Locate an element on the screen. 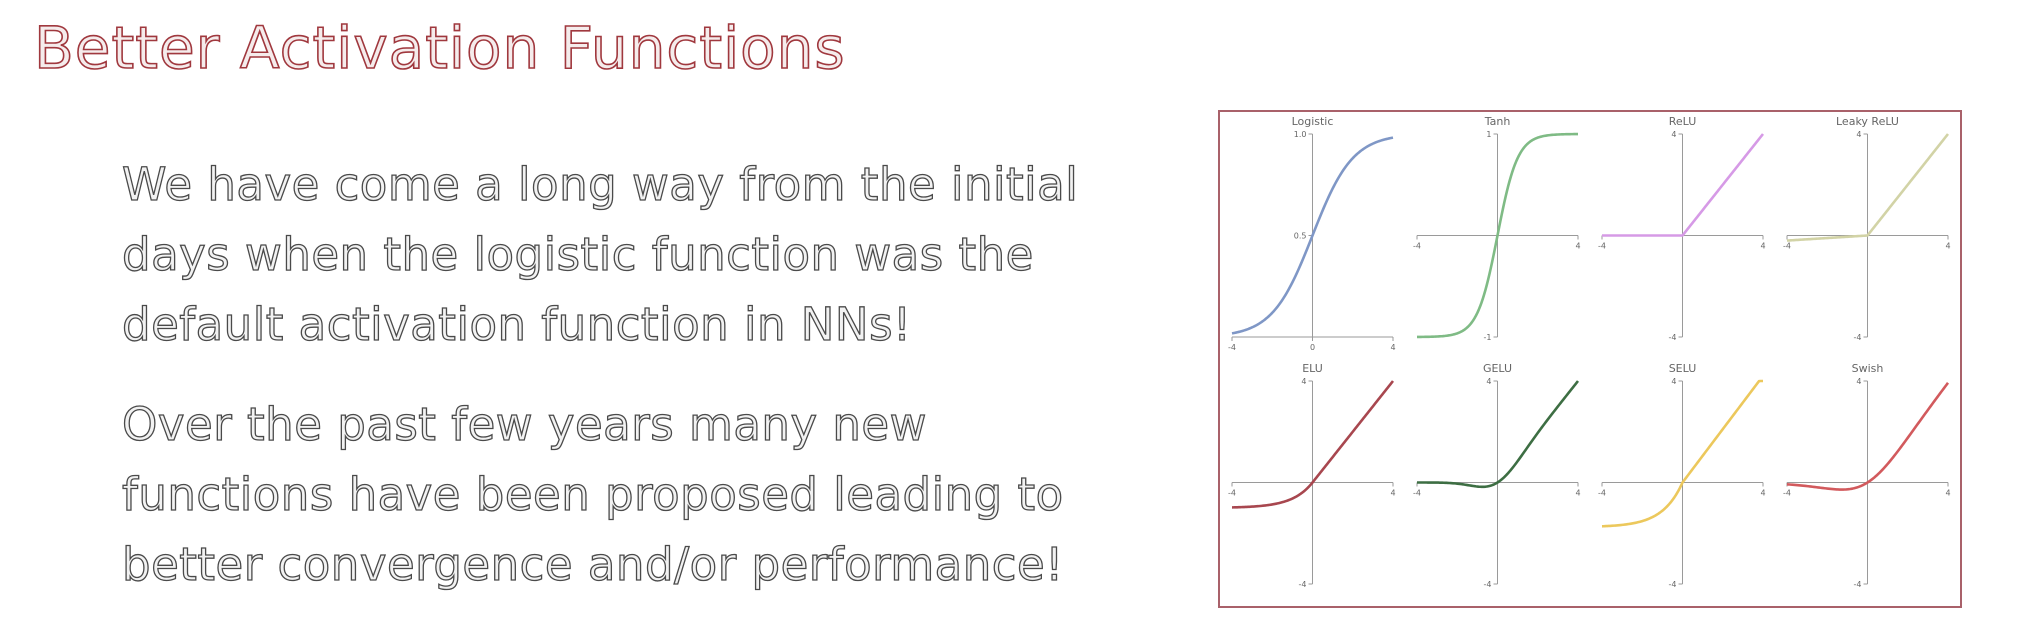 The height and width of the screenshot is (632, 2040). plot-gelu: GELU -4 4 4 -4 is located at coordinates (1497, 475).